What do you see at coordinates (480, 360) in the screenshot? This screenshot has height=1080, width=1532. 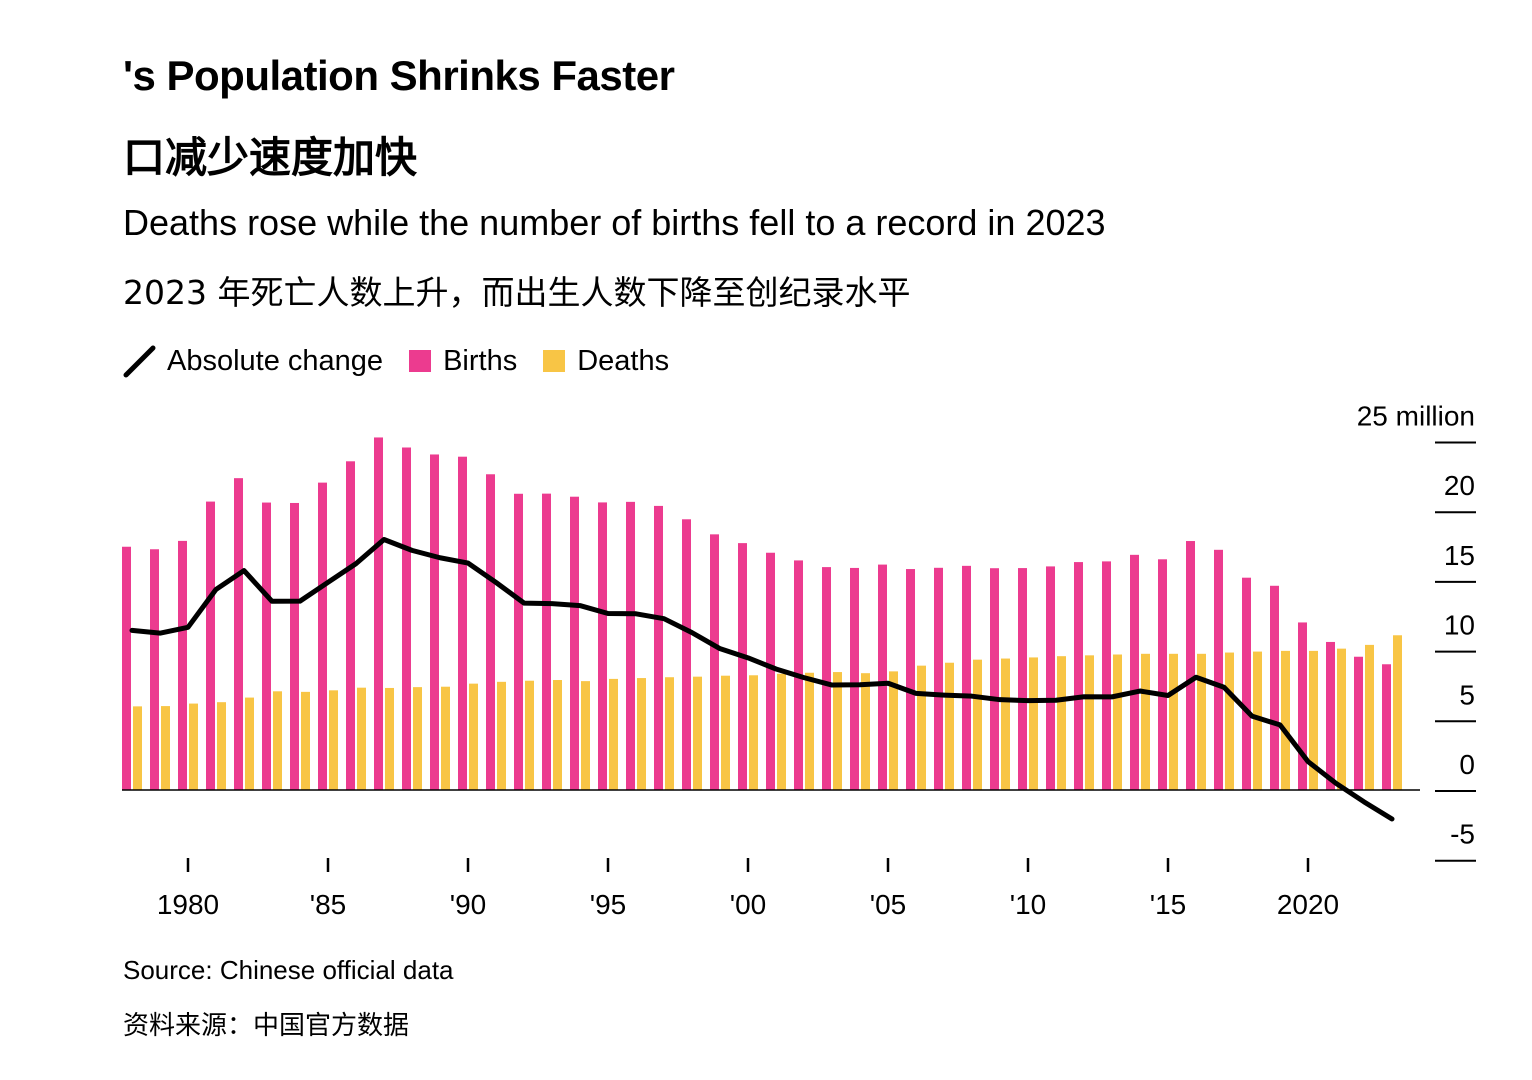 I see `legend-label-births: Births` at bounding box center [480, 360].